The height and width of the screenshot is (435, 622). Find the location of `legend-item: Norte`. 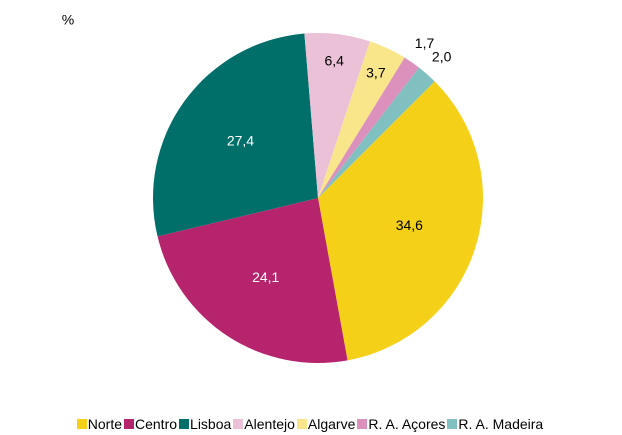

legend-item: Norte is located at coordinates (99, 424).